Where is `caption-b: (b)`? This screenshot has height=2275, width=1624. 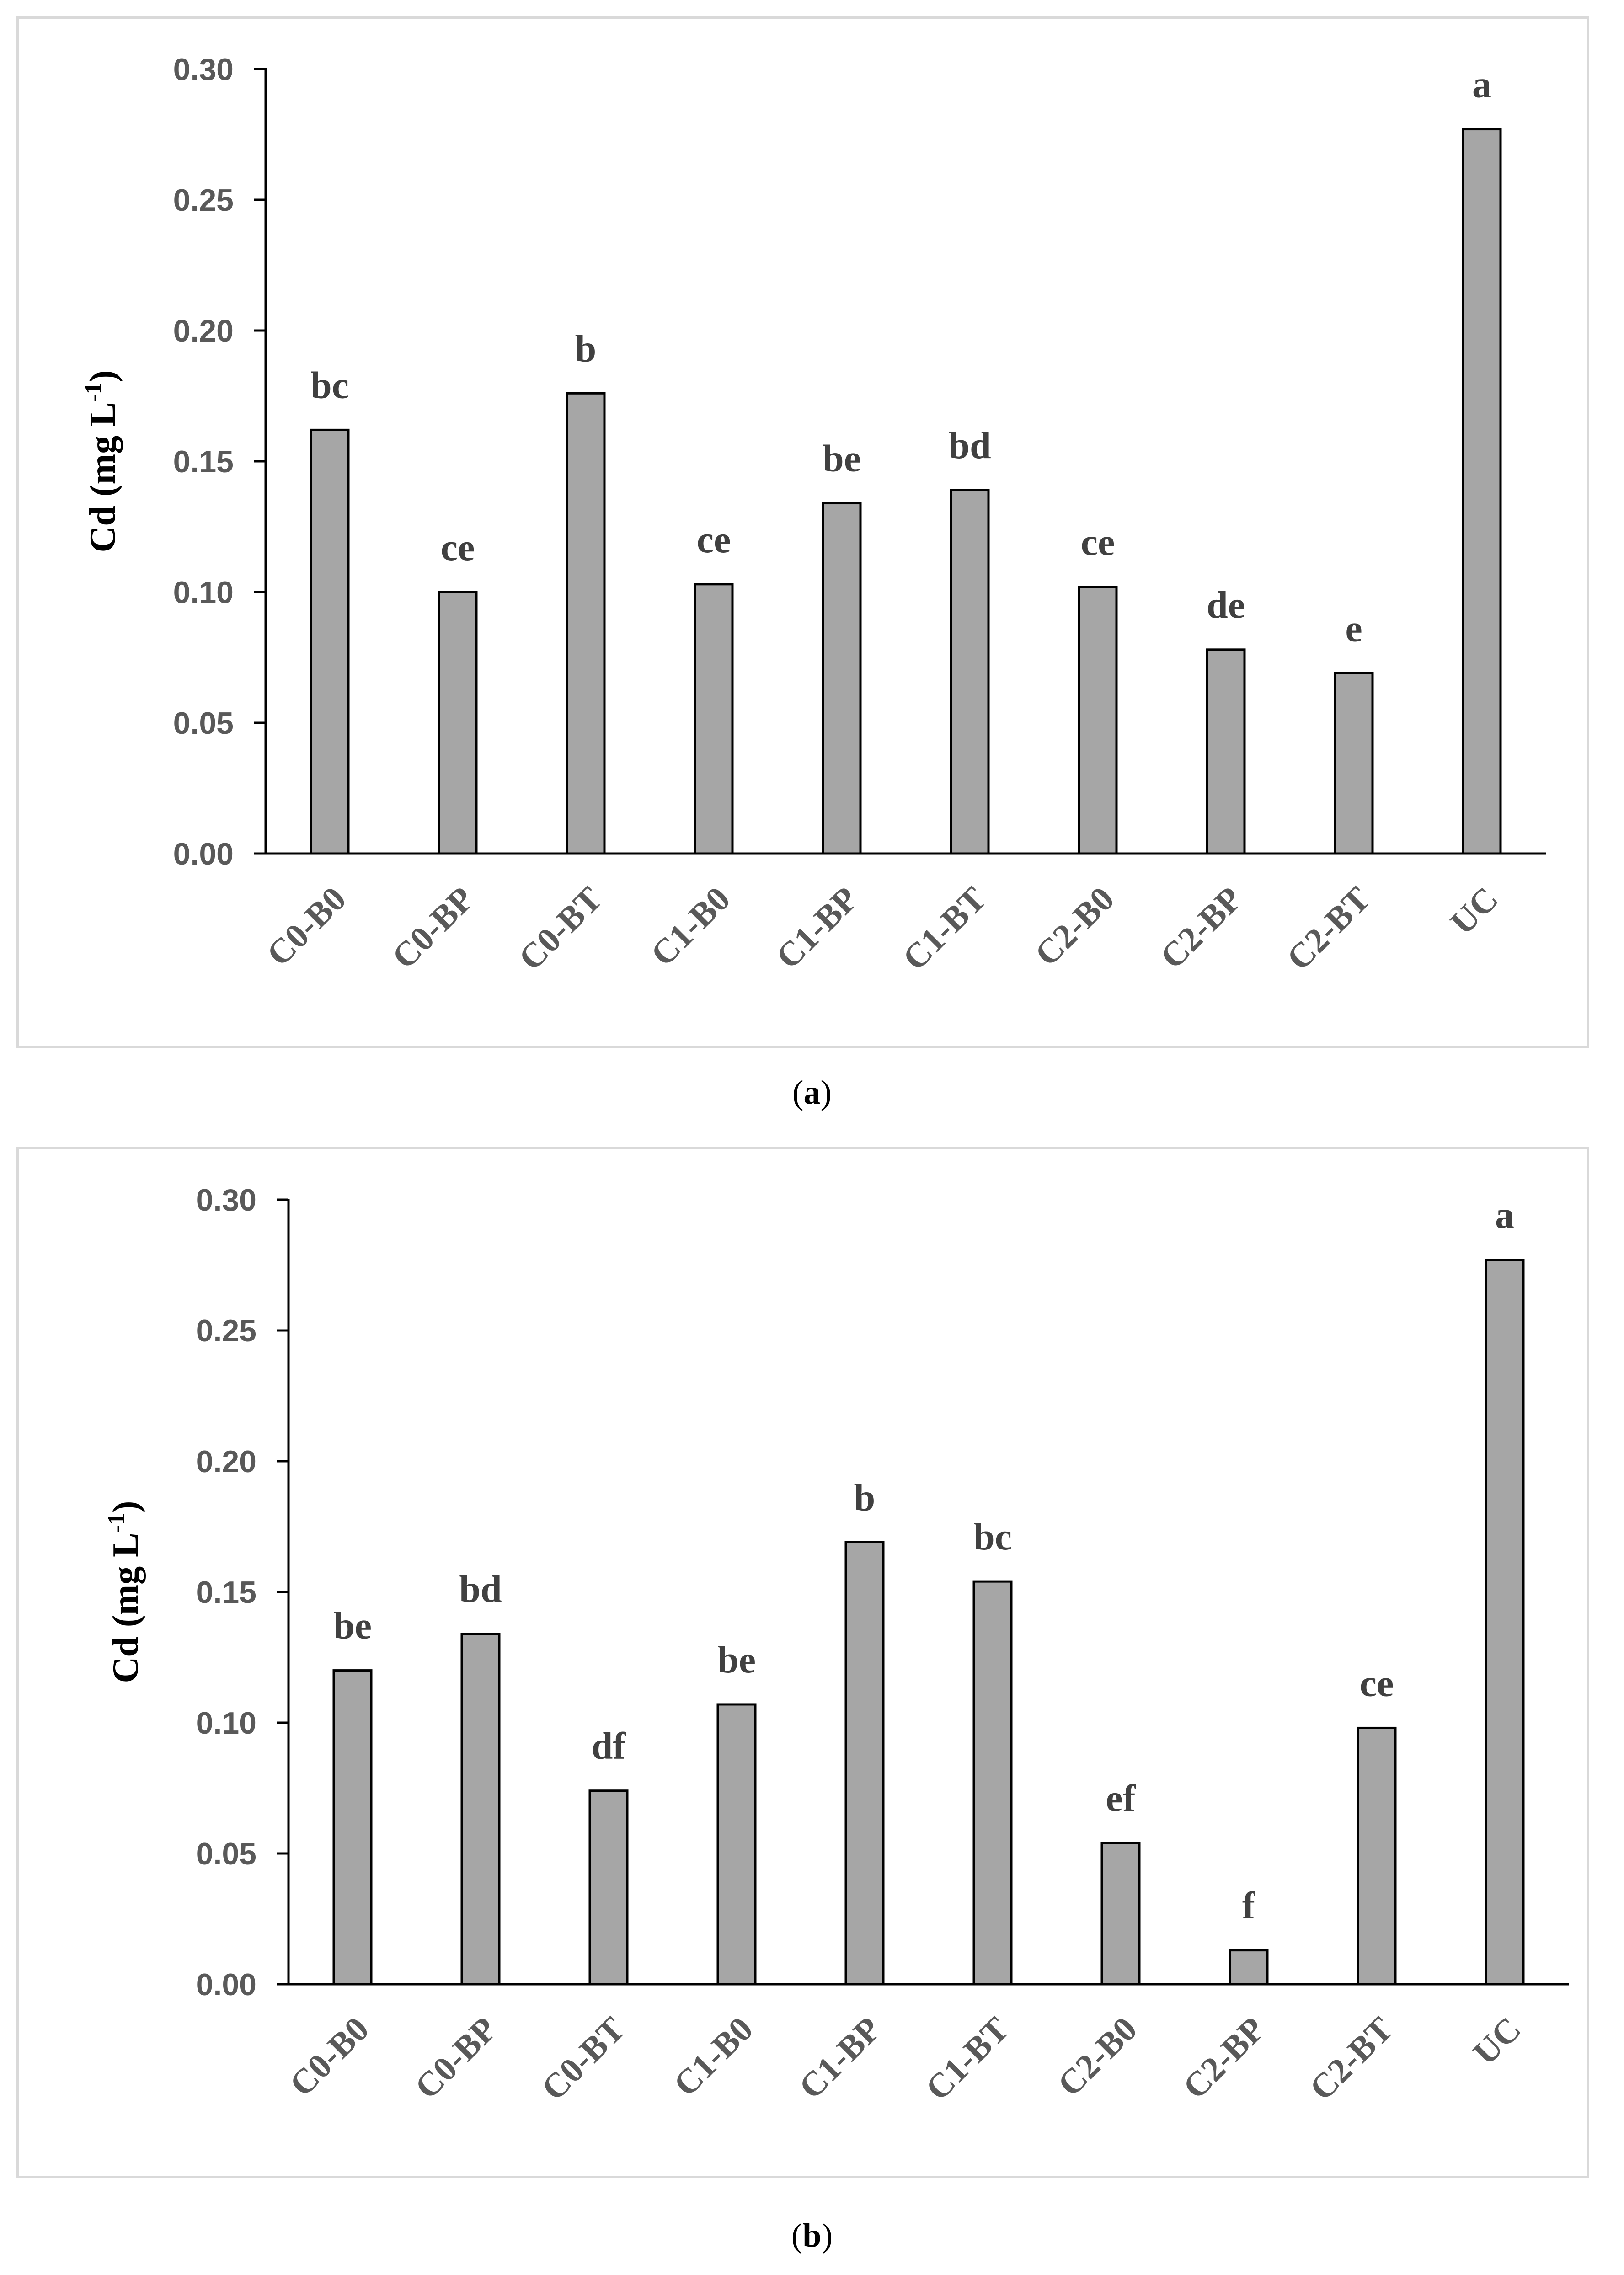
caption-b: (b) is located at coordinates (812, 2235).